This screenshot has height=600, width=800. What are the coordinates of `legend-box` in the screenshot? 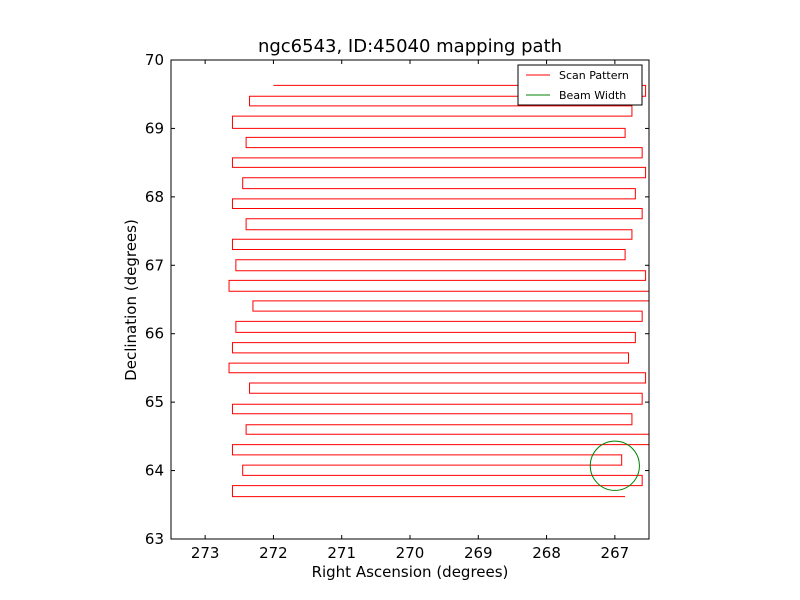 It's located at (580, 85).